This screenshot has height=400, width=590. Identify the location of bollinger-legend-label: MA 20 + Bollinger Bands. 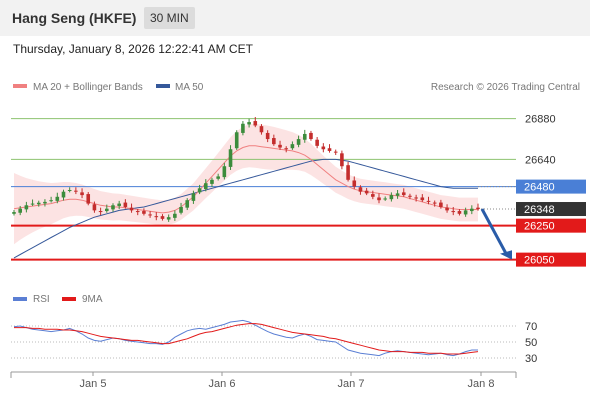
(88, 87).